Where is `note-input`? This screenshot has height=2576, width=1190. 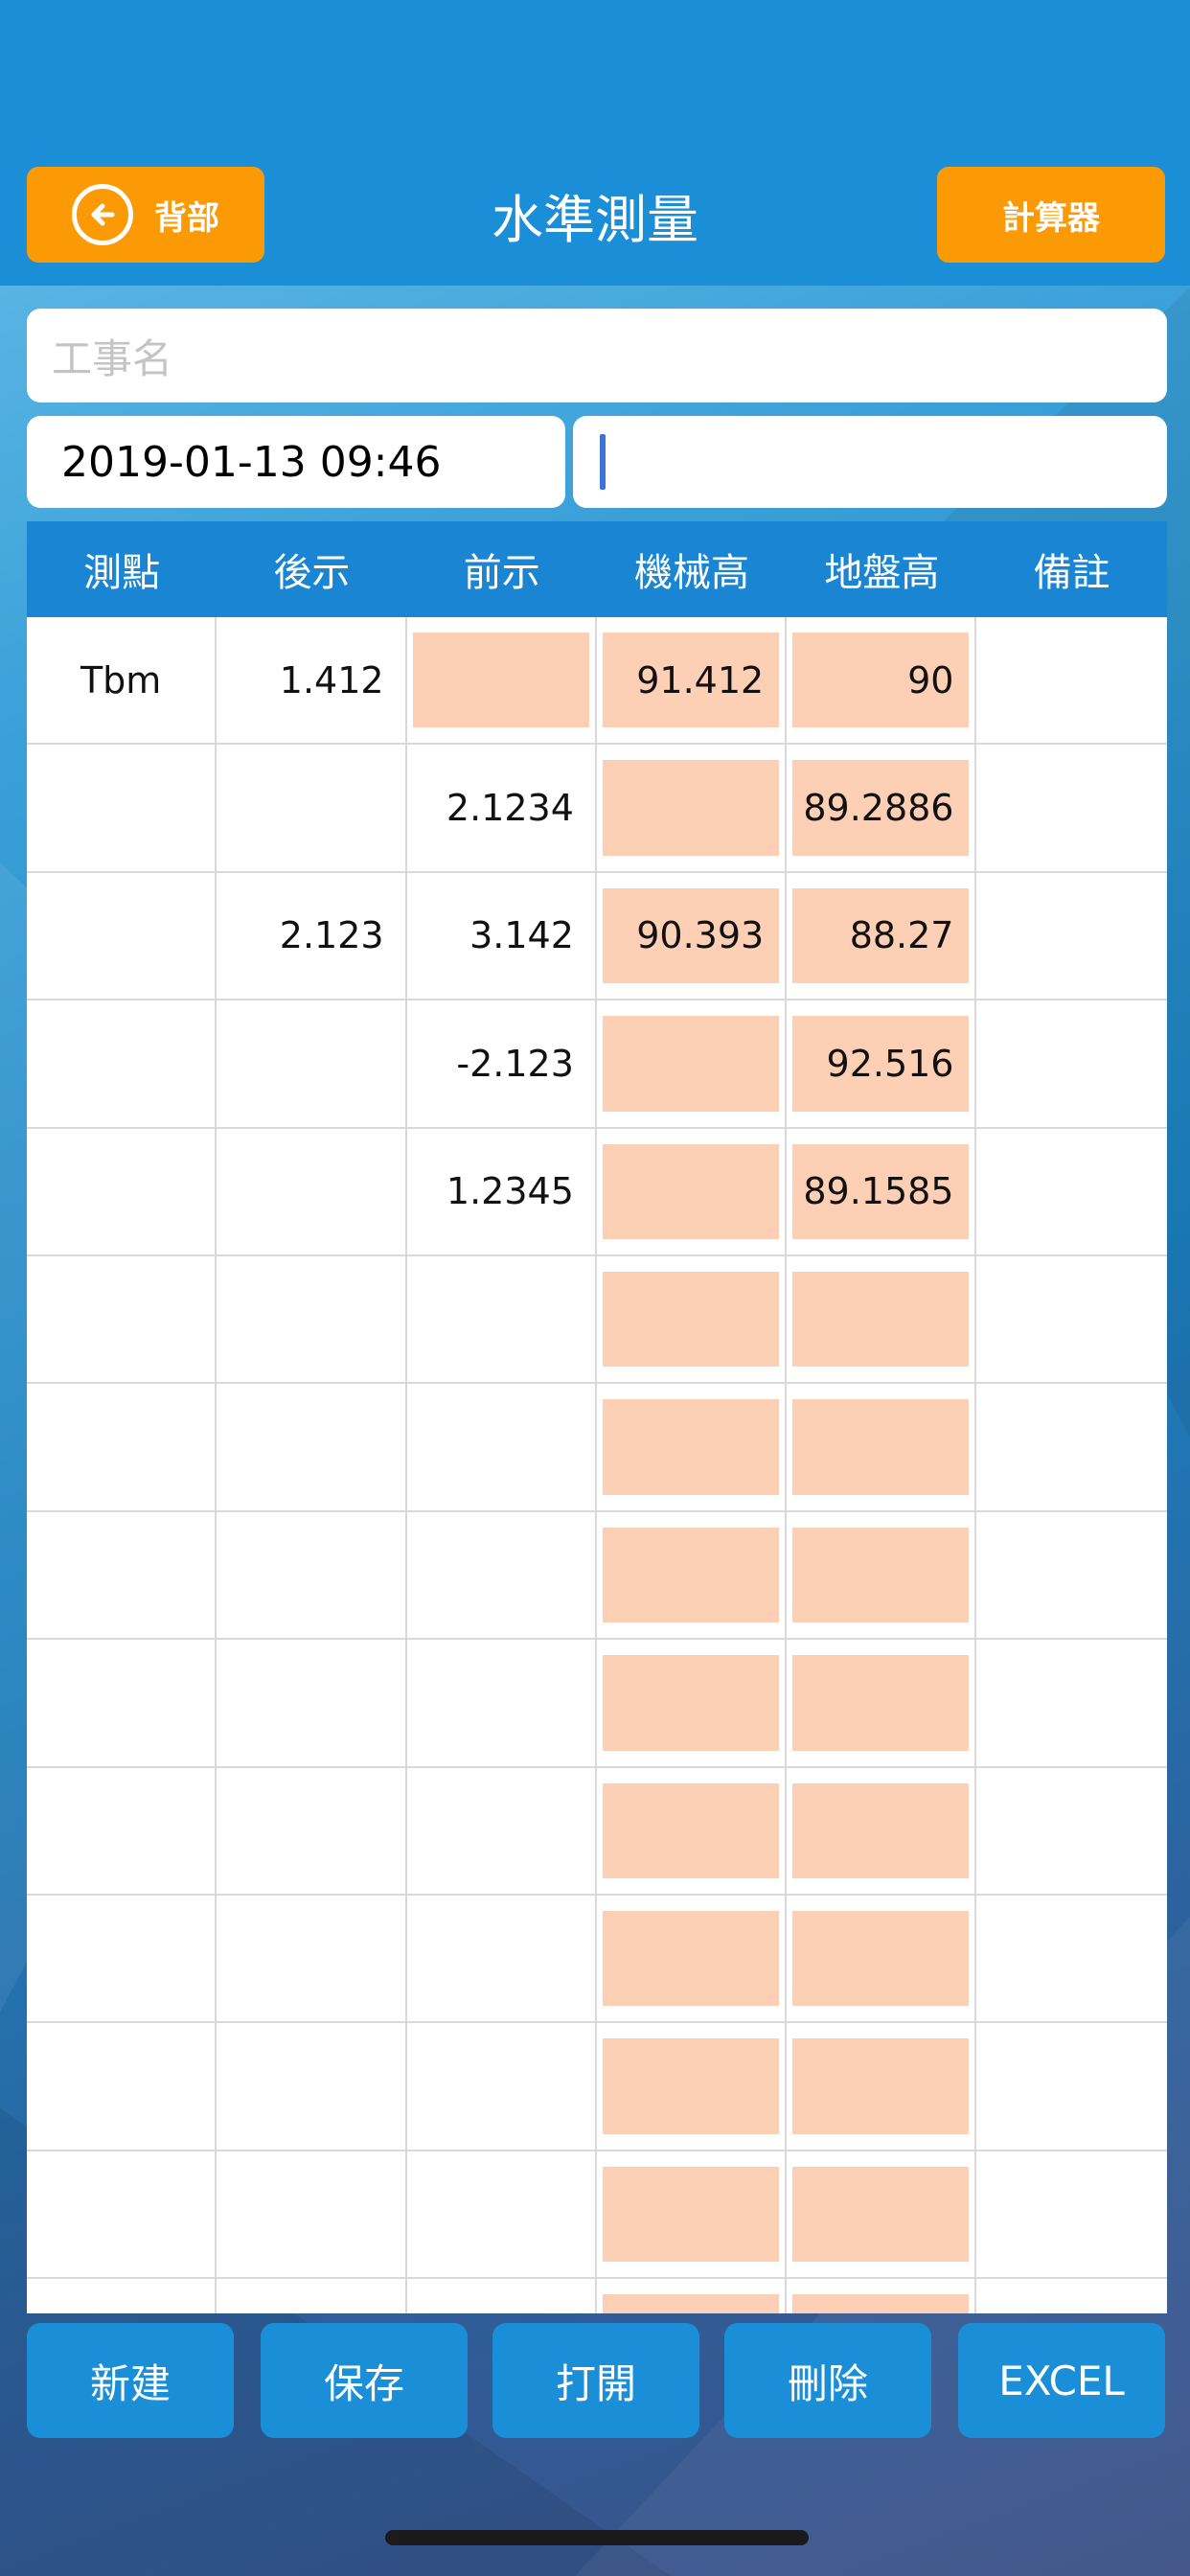 note-input is located at coordinates (870, 462).